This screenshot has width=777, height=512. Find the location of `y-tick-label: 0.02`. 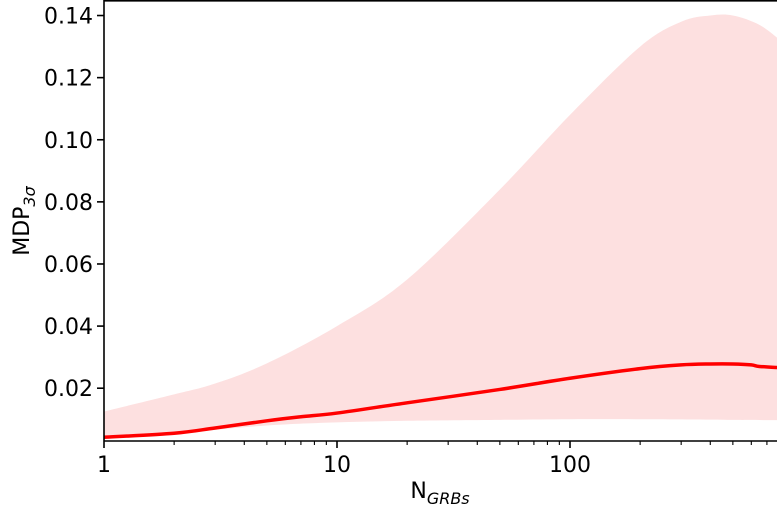

y-tick-label: 0.02 is located at coordinates (68, 389).